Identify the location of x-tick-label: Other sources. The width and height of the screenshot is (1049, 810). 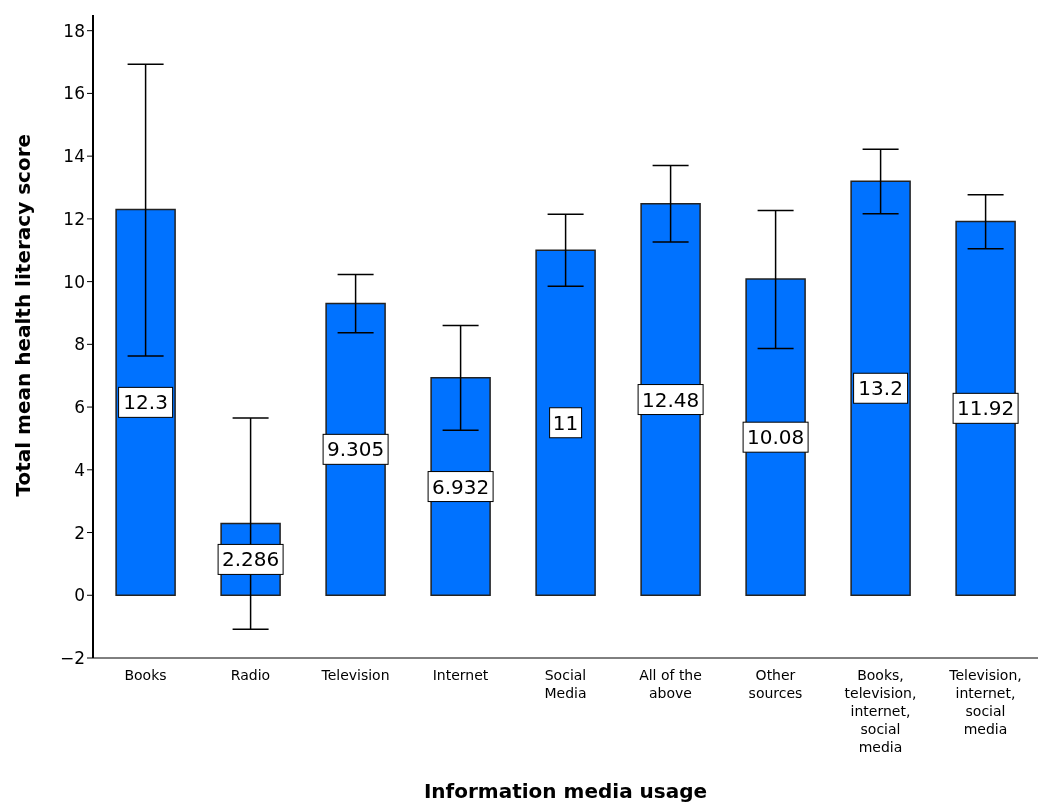
(775, 684).